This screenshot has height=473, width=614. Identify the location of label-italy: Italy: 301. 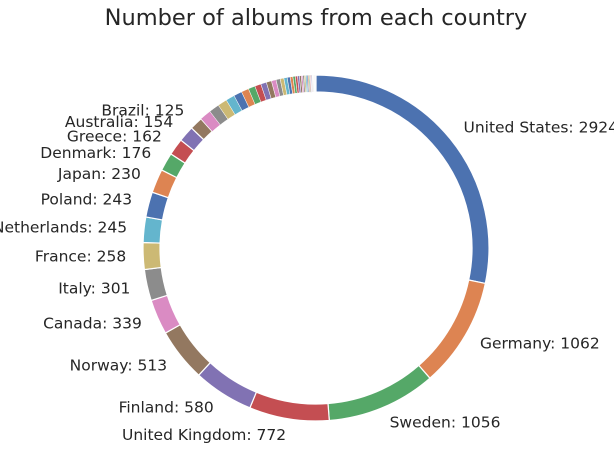
(94, 288).